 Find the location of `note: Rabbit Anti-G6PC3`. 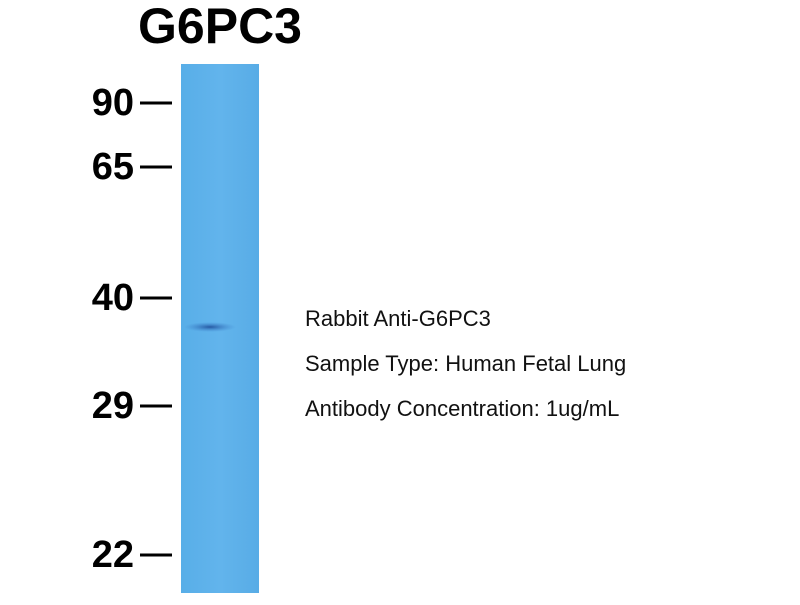

note: Rabbit Anti-G6PC3 is located at coordinates (398, 318).